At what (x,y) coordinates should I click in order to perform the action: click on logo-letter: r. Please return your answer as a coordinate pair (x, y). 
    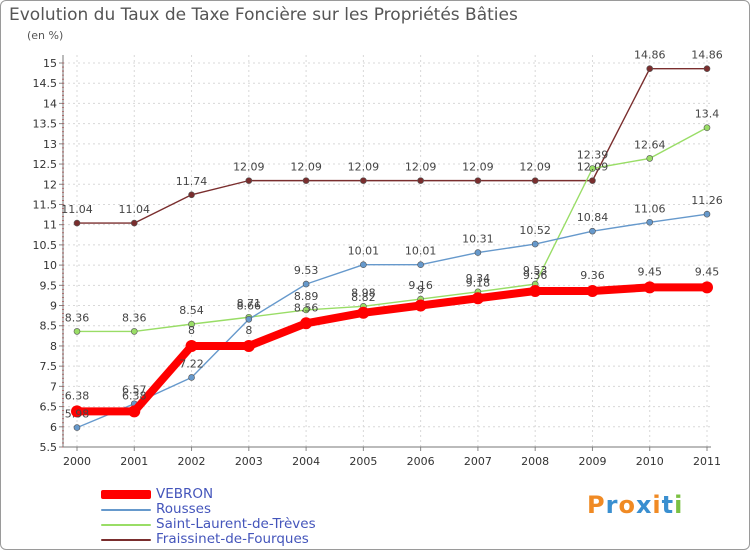
    Looking at the image, I should click on (612, 505).